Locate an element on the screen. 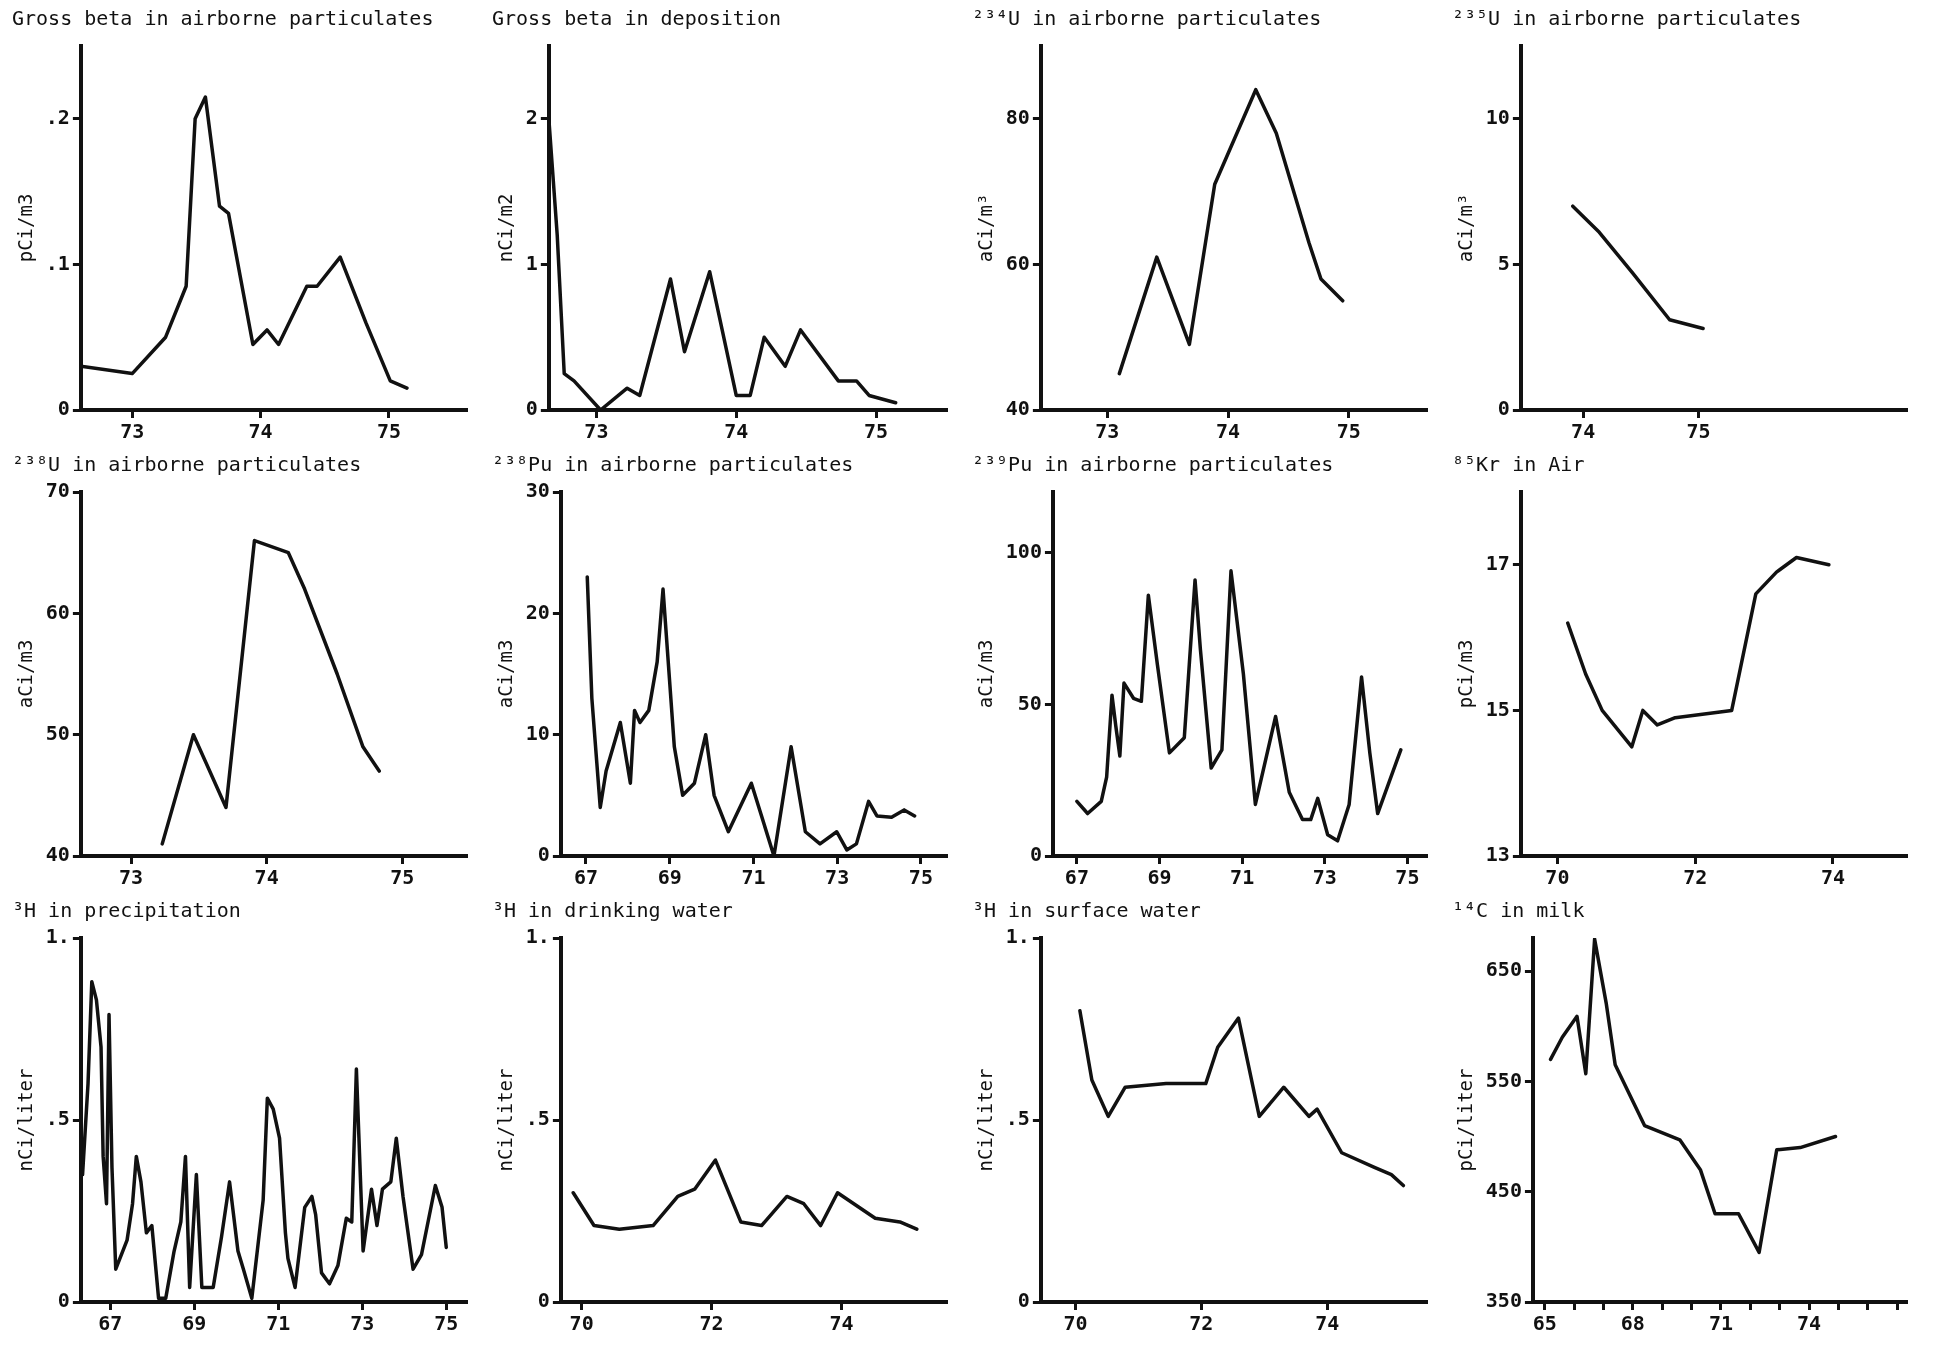 The height and width of the screenshot is (1363, 1935). chart-title: Gross beta in deposition is located at coordinates (636, 18).